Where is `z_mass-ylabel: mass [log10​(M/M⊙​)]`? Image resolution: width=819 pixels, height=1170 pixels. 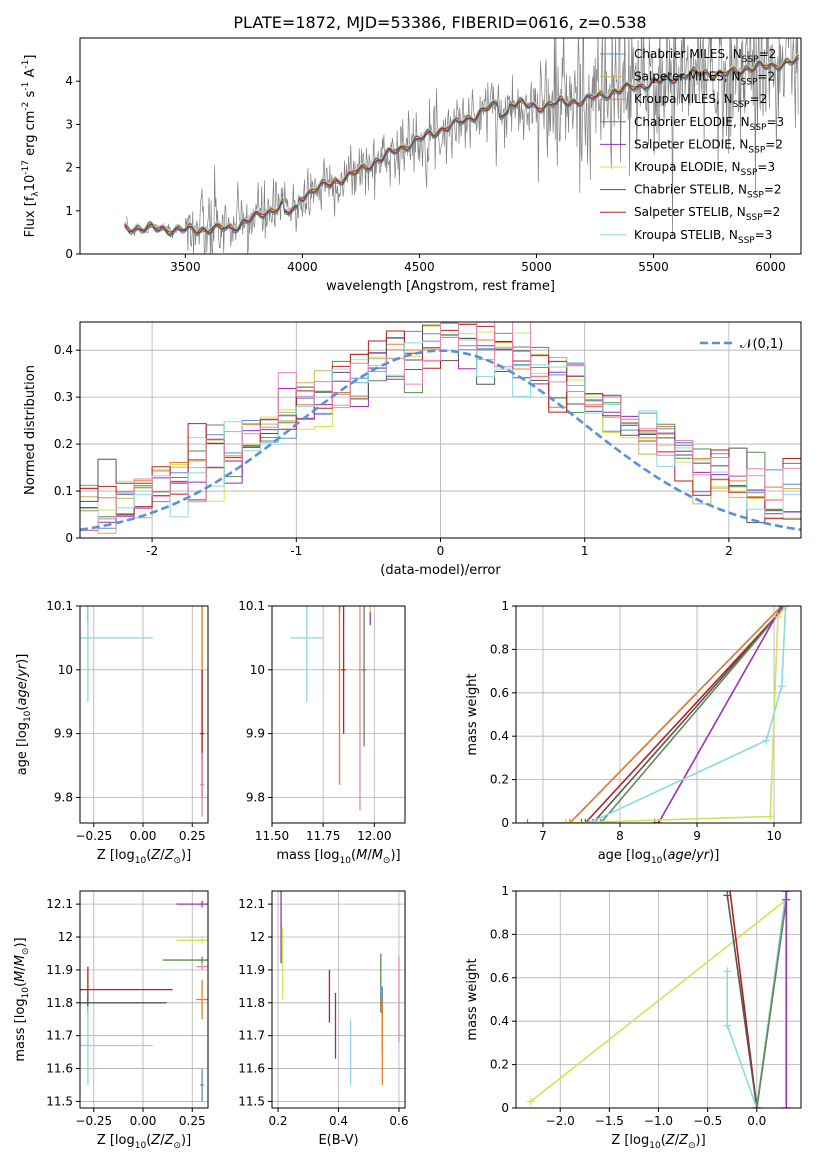
z_mass-ylabel: mass [log10​(M/M⊙​)] is located at coordinates (22, 999).